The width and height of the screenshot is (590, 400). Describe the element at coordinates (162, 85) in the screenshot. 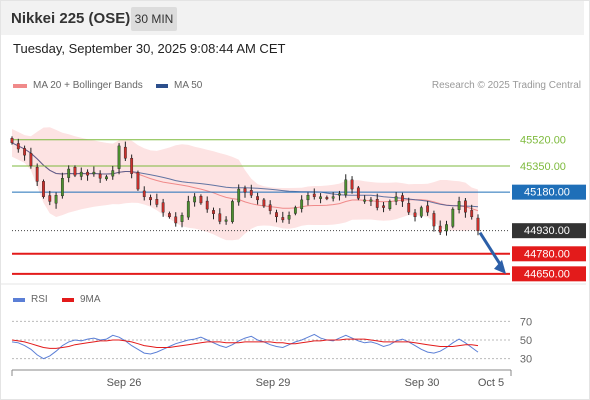

I see `ma50-swatch` at that location.